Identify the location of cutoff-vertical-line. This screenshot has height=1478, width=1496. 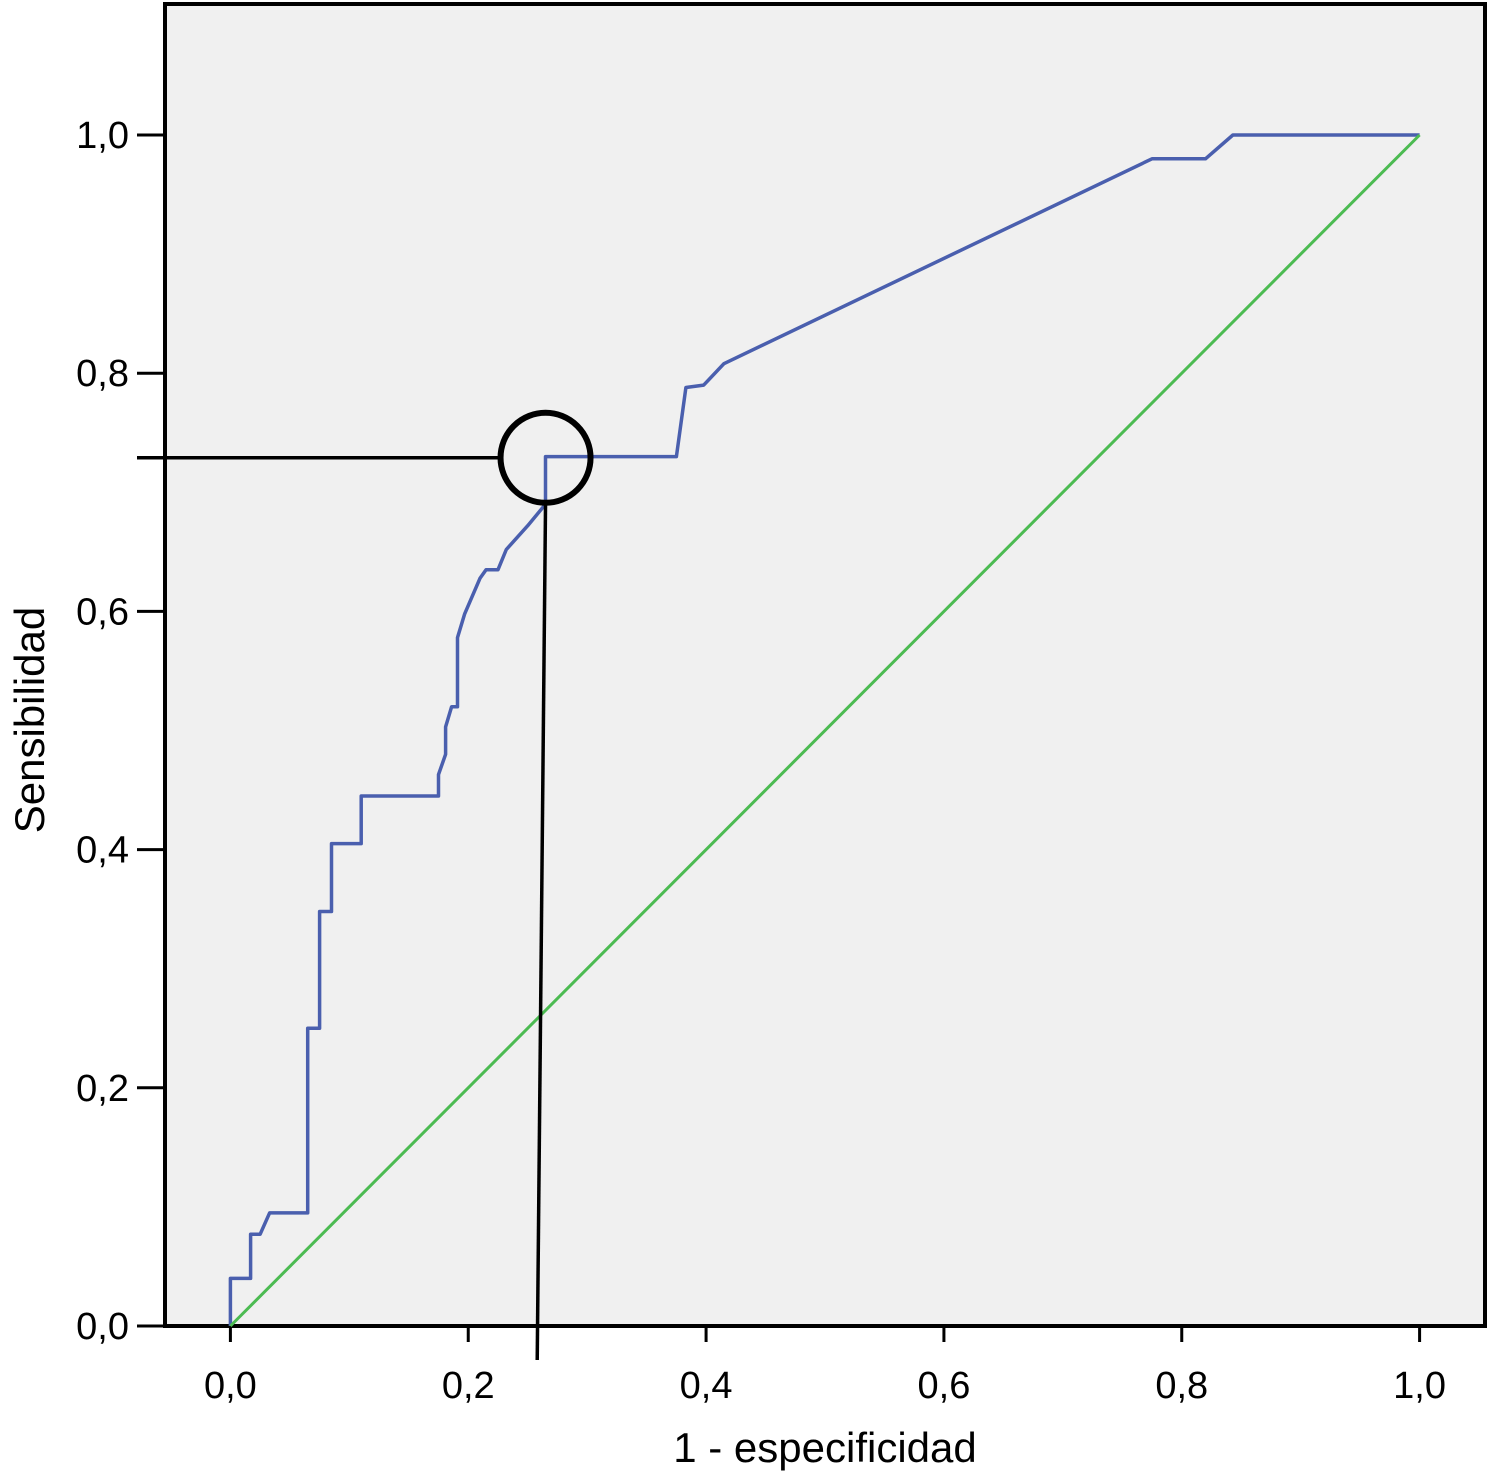
(541, 931).